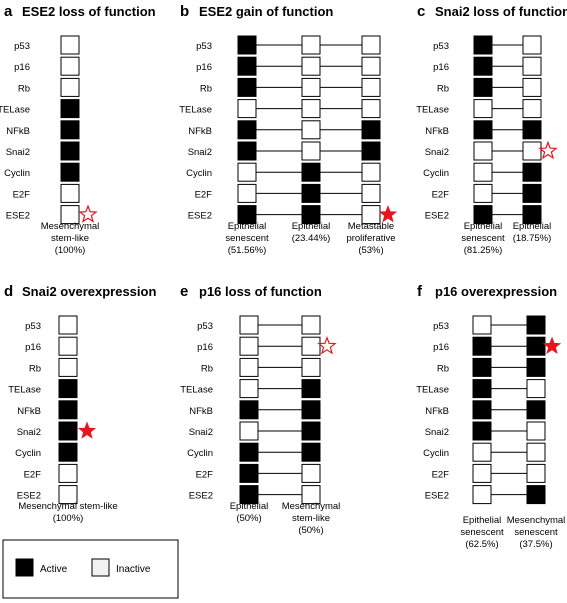 The height and width of the screenshot is (603, 567). Describe the element at coordinates (311, 130) in the screenshot. I see `state-box-nfkb-inactive` at that location.